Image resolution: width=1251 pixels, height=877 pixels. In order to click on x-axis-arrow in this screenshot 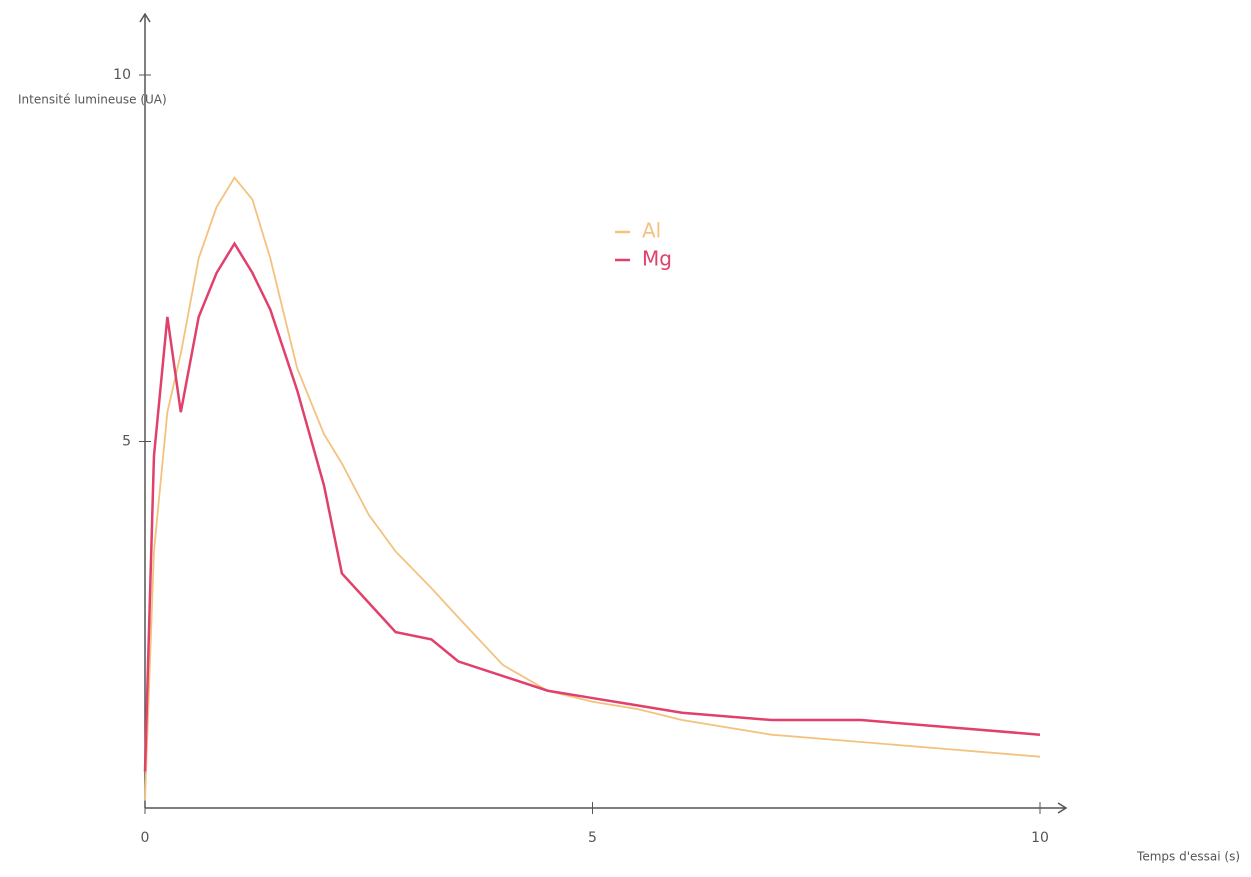, I will do `click(1062, 808)`.